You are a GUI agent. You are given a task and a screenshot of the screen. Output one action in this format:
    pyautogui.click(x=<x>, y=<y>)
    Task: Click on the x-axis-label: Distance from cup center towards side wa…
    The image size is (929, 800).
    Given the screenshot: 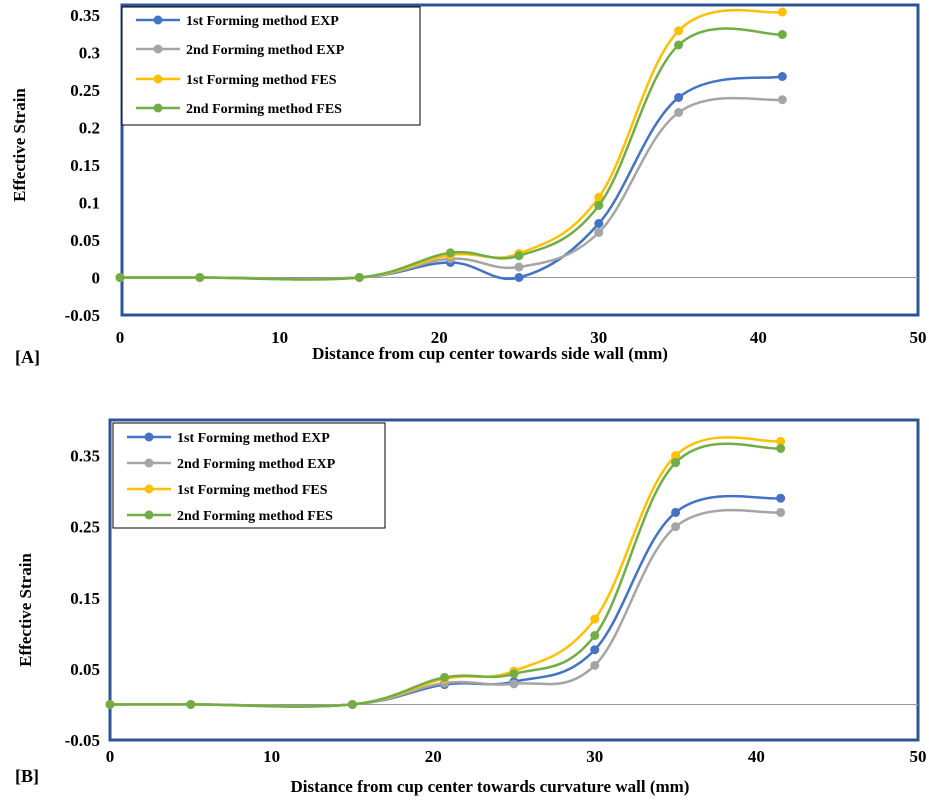 What is the action you would take?
    pyautogui.click(x=490, y=353)
    